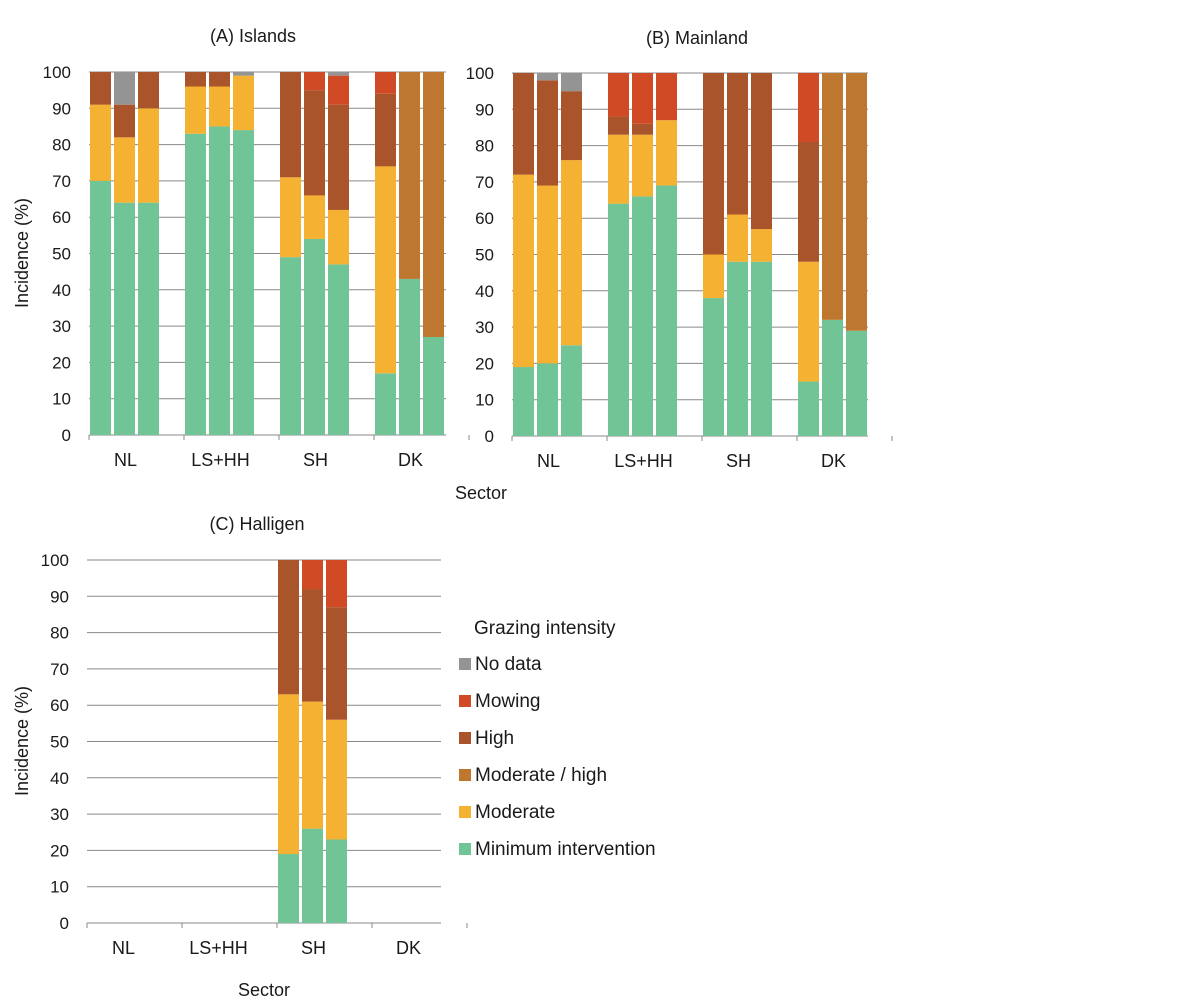  I want to click on halligen-bar-sh-2-high, so click(312, 645).